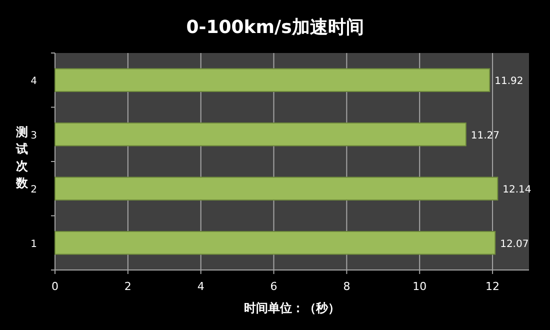  What do you see at coordinates (517, 190) in the screenshot?
I see `data-label: 12.14` at bounding box center [517, 190].